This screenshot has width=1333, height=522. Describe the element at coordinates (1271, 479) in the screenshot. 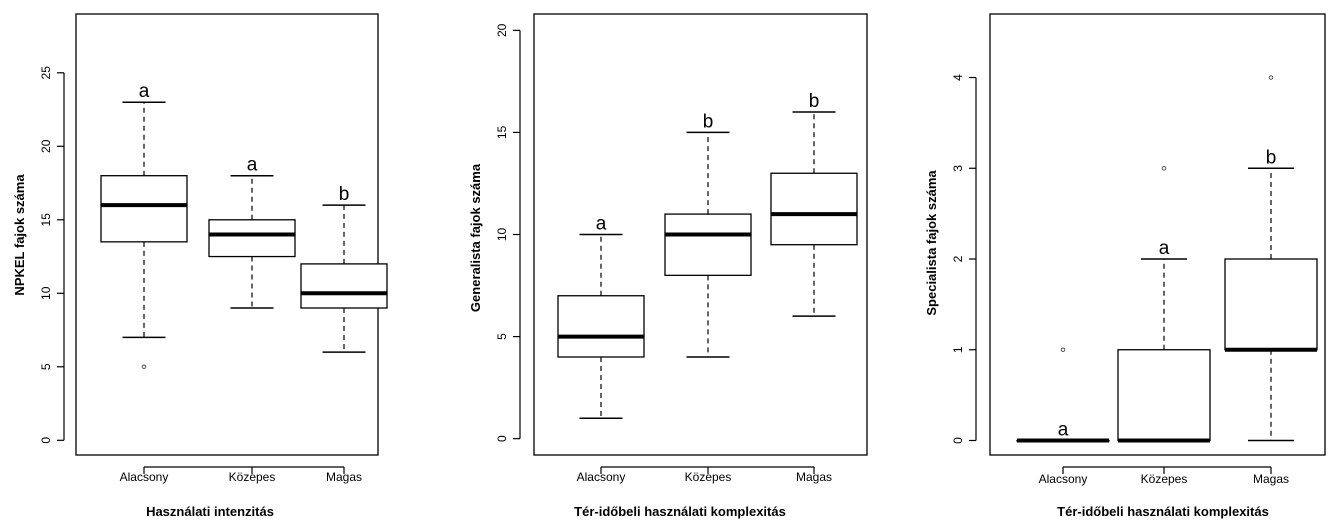

I see `panel-specialista-x-tick-label: Magas` at that location.